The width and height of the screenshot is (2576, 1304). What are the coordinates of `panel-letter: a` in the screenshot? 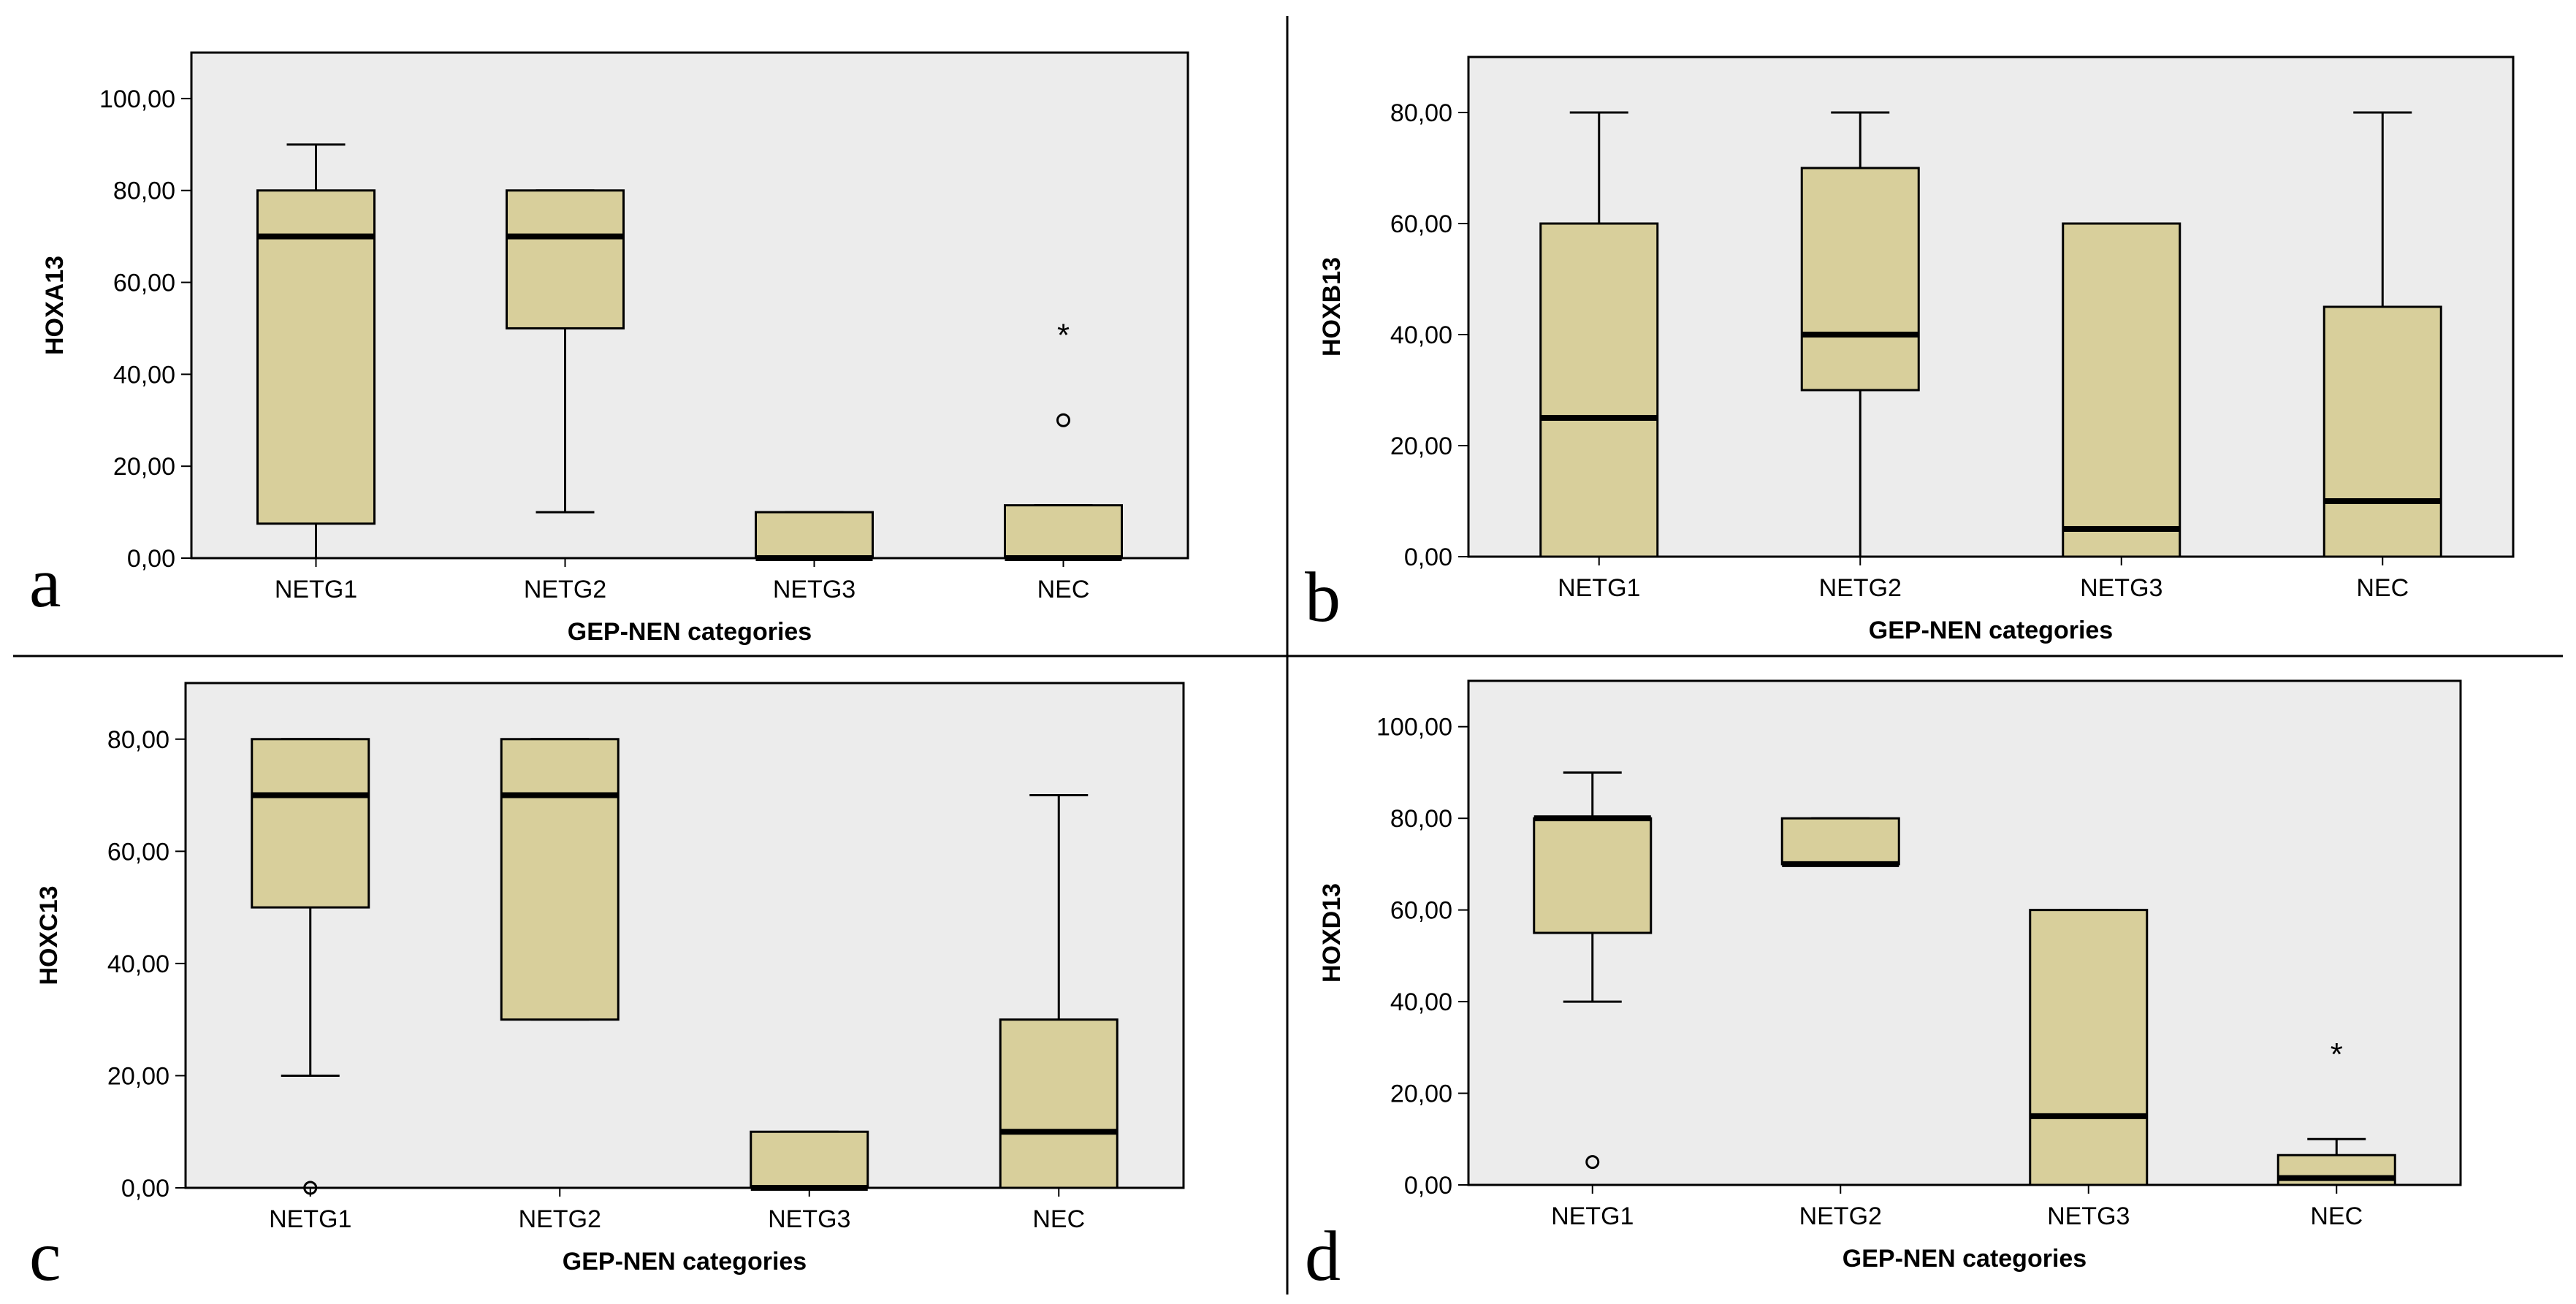 It's located at (45, 583).